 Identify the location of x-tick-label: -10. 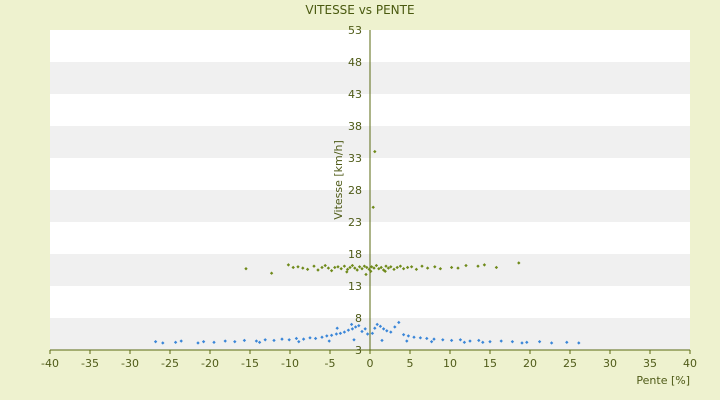
(290, 363).